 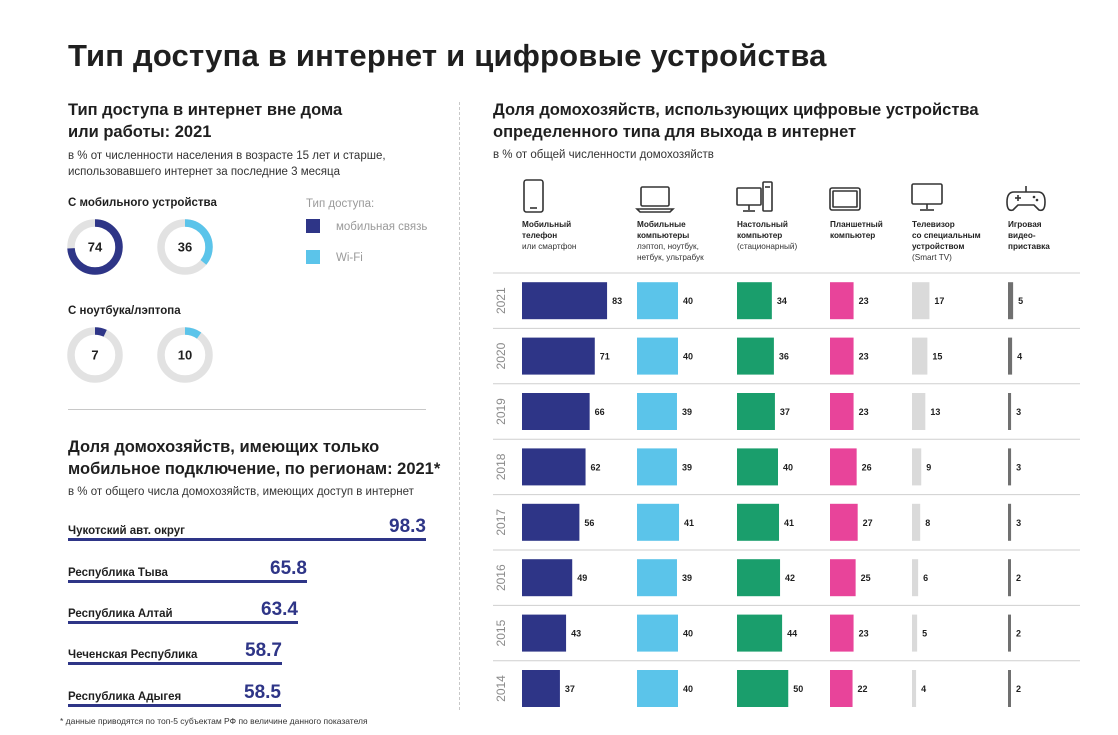 I want to click on bar-value: 62, so click(x=596, y=467).